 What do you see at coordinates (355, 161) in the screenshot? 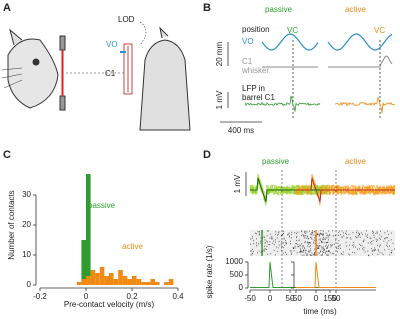
I see `condition-label: active` at bounding box center [355, 161].